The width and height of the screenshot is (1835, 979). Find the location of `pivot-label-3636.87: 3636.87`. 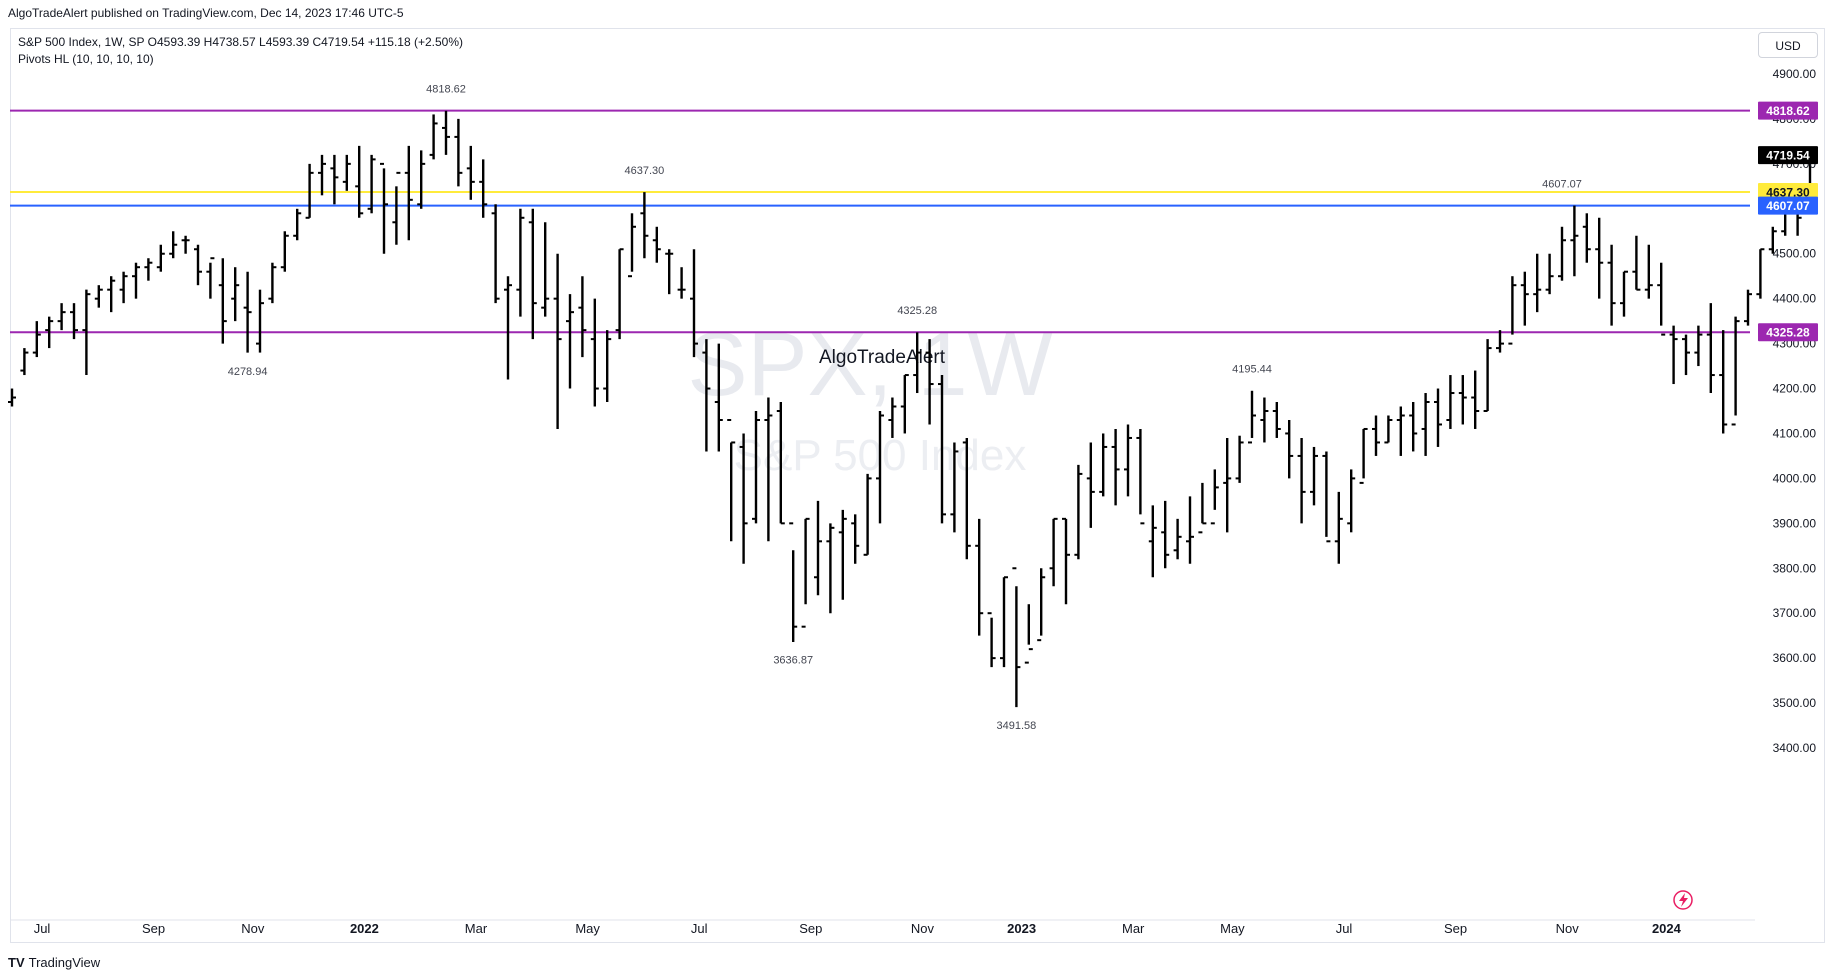

pivot-label-3636.87: 3636.87 is located at coordinates (793, 661).